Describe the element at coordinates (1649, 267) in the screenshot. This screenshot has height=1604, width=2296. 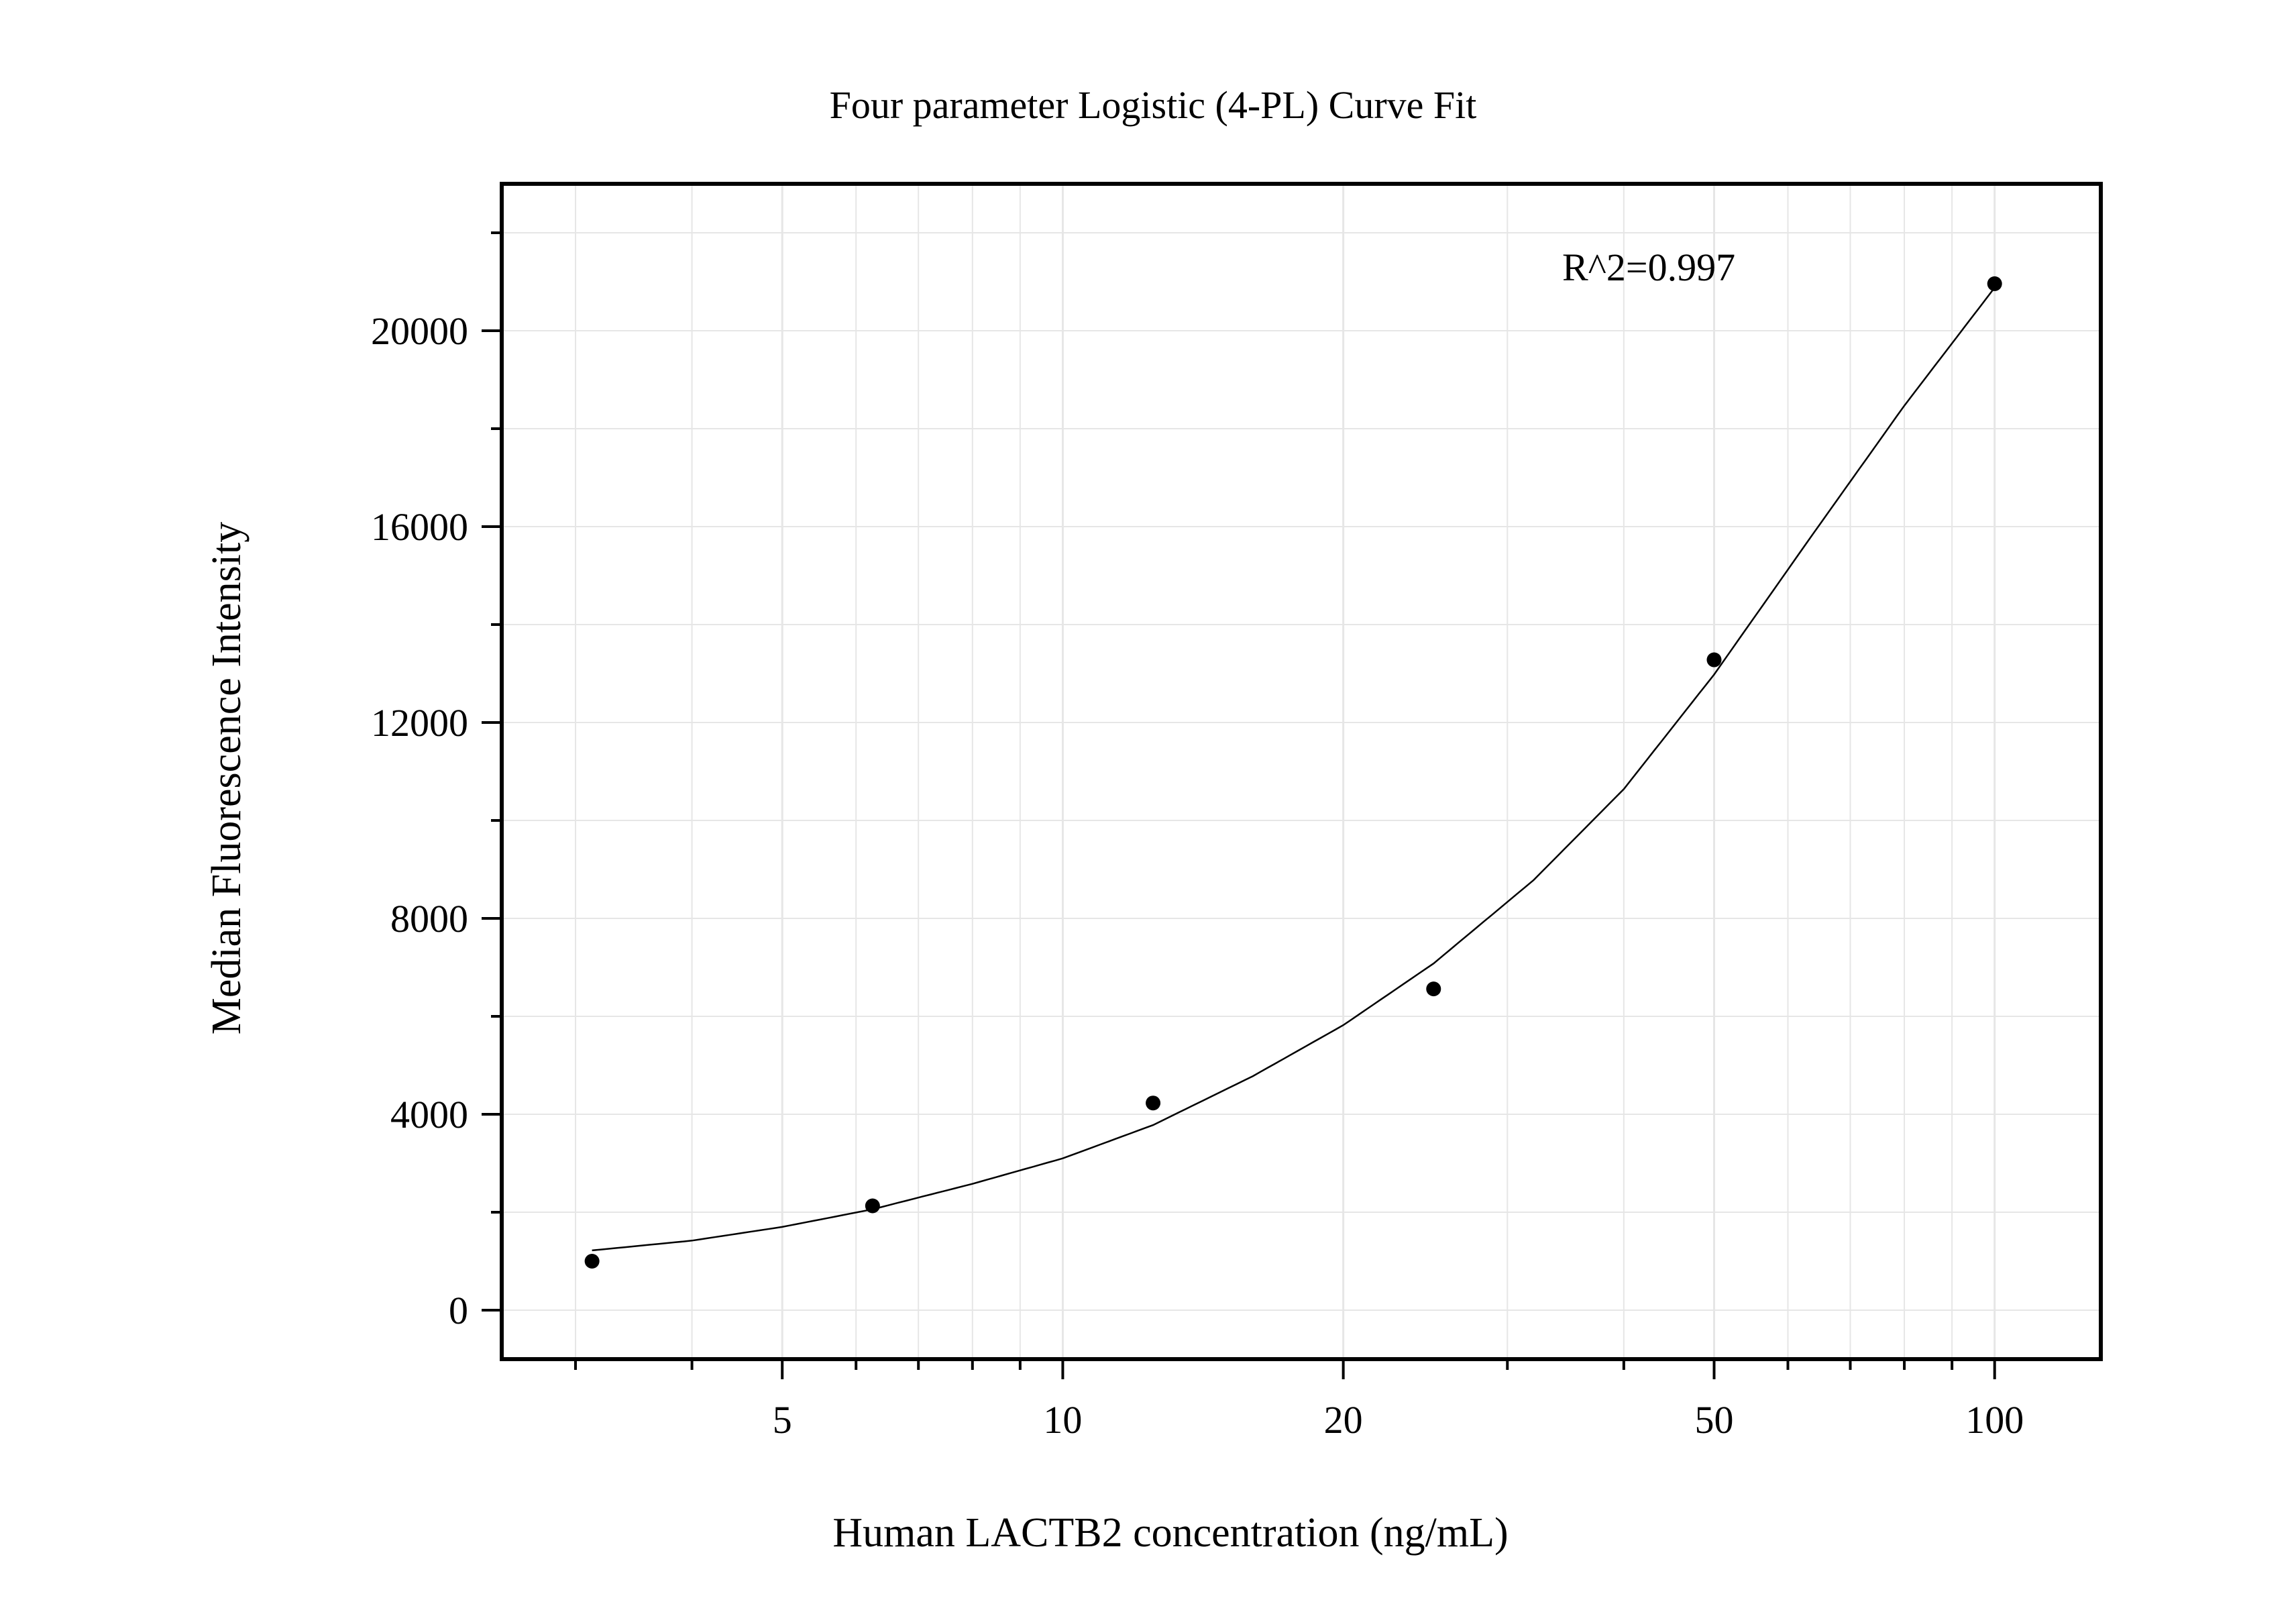
I see `r-squared-annotation: R^2=0.997` at that location.